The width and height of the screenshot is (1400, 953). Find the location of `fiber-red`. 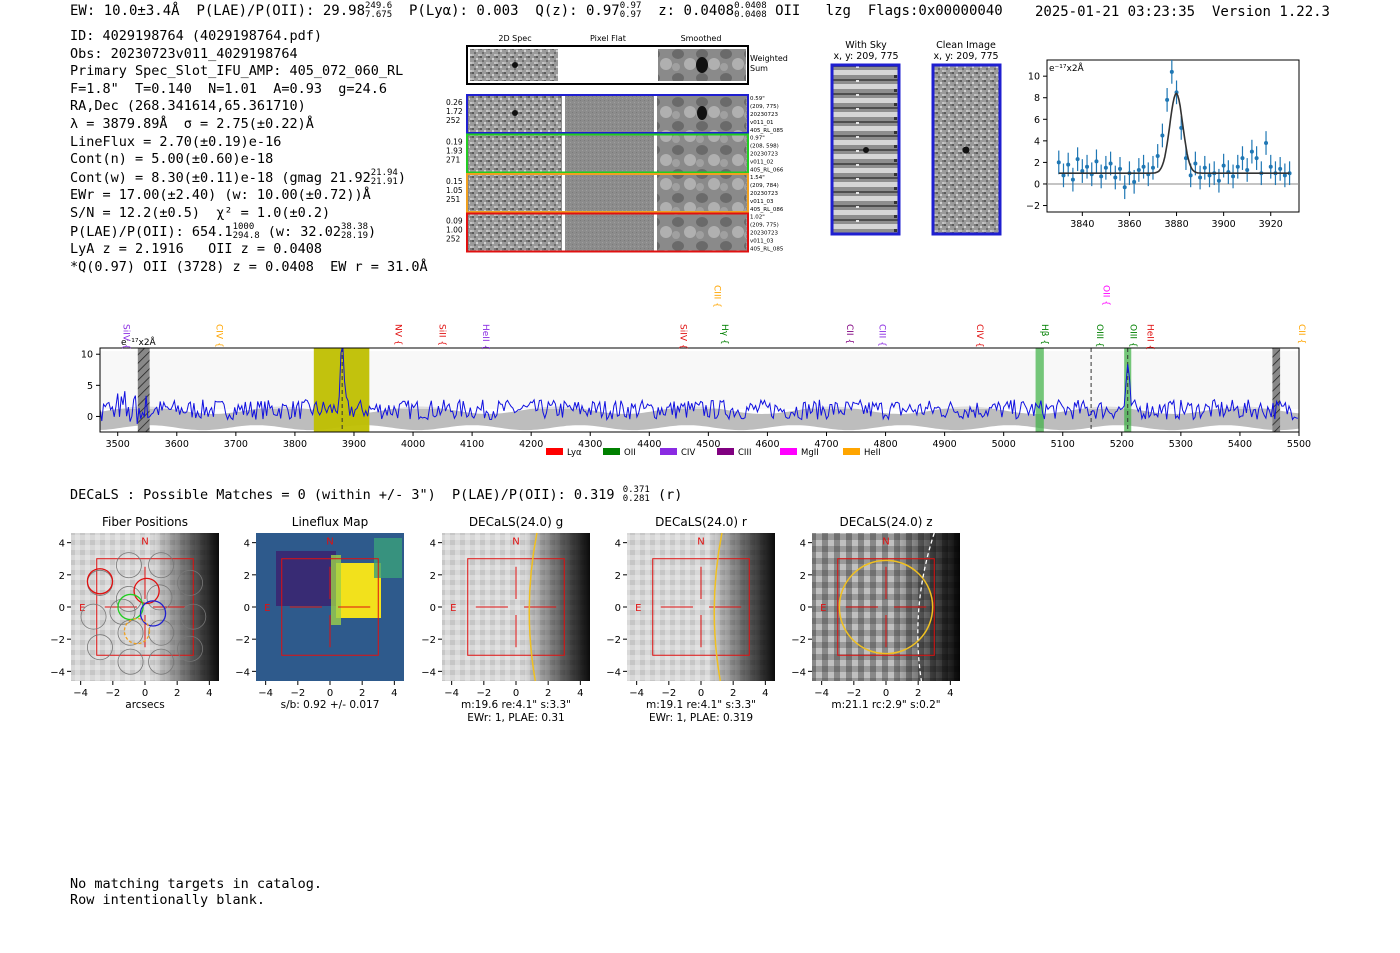

fiber-red is located at coordinates (100, 581).